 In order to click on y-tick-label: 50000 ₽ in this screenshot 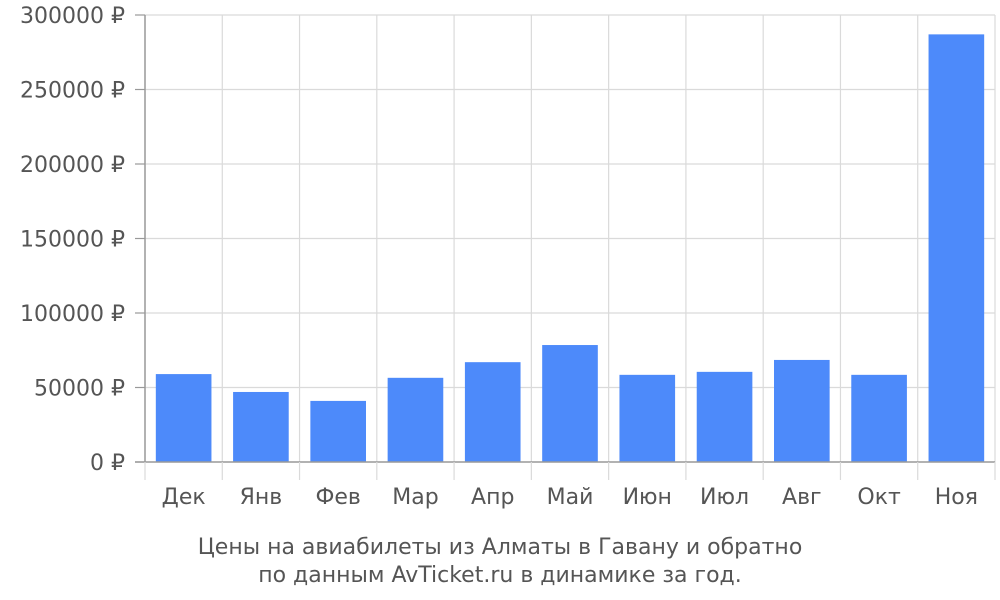, I will do `click(79, 389)`.